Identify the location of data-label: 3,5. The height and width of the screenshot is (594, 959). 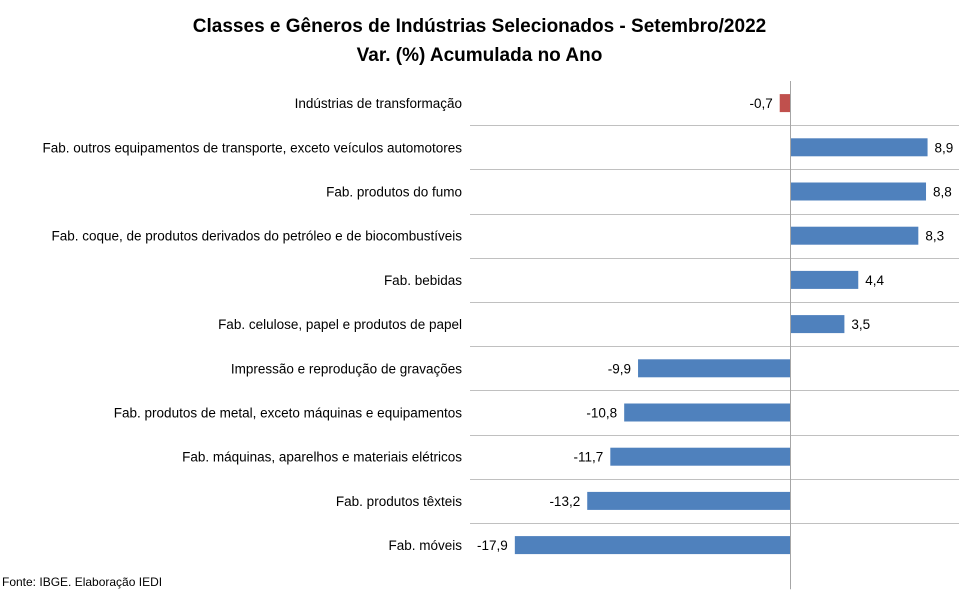
(860, 324).